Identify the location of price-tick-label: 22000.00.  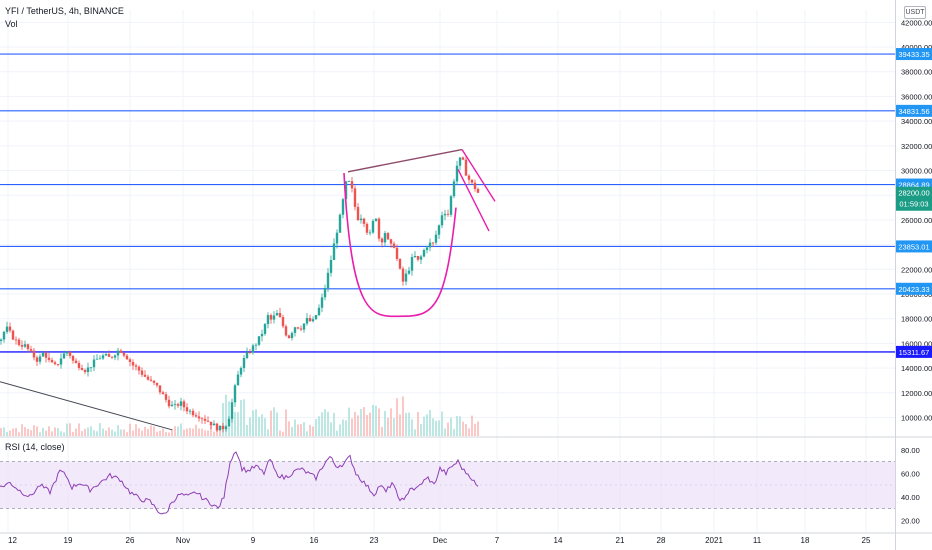
(916, 269).